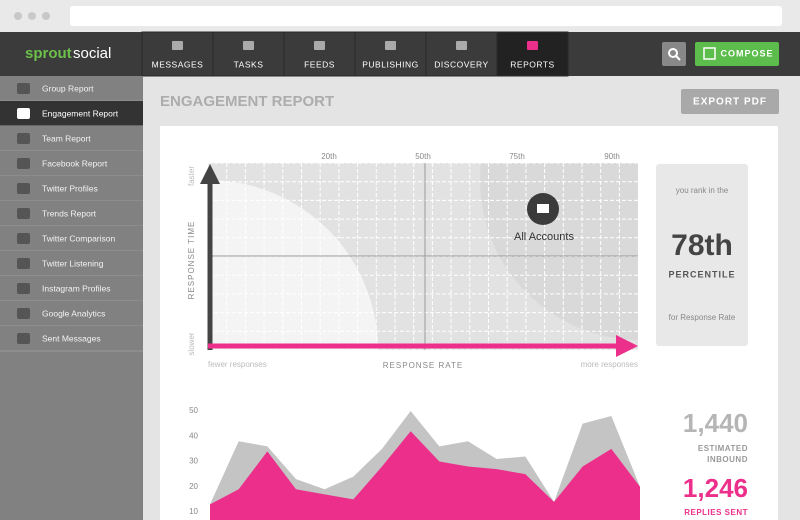 The width and height of the screenshot is (800, 520). What do you see at coordinates (543, 208) in the screenshot?
I see `account-icon` at bounding box center [543, 208].